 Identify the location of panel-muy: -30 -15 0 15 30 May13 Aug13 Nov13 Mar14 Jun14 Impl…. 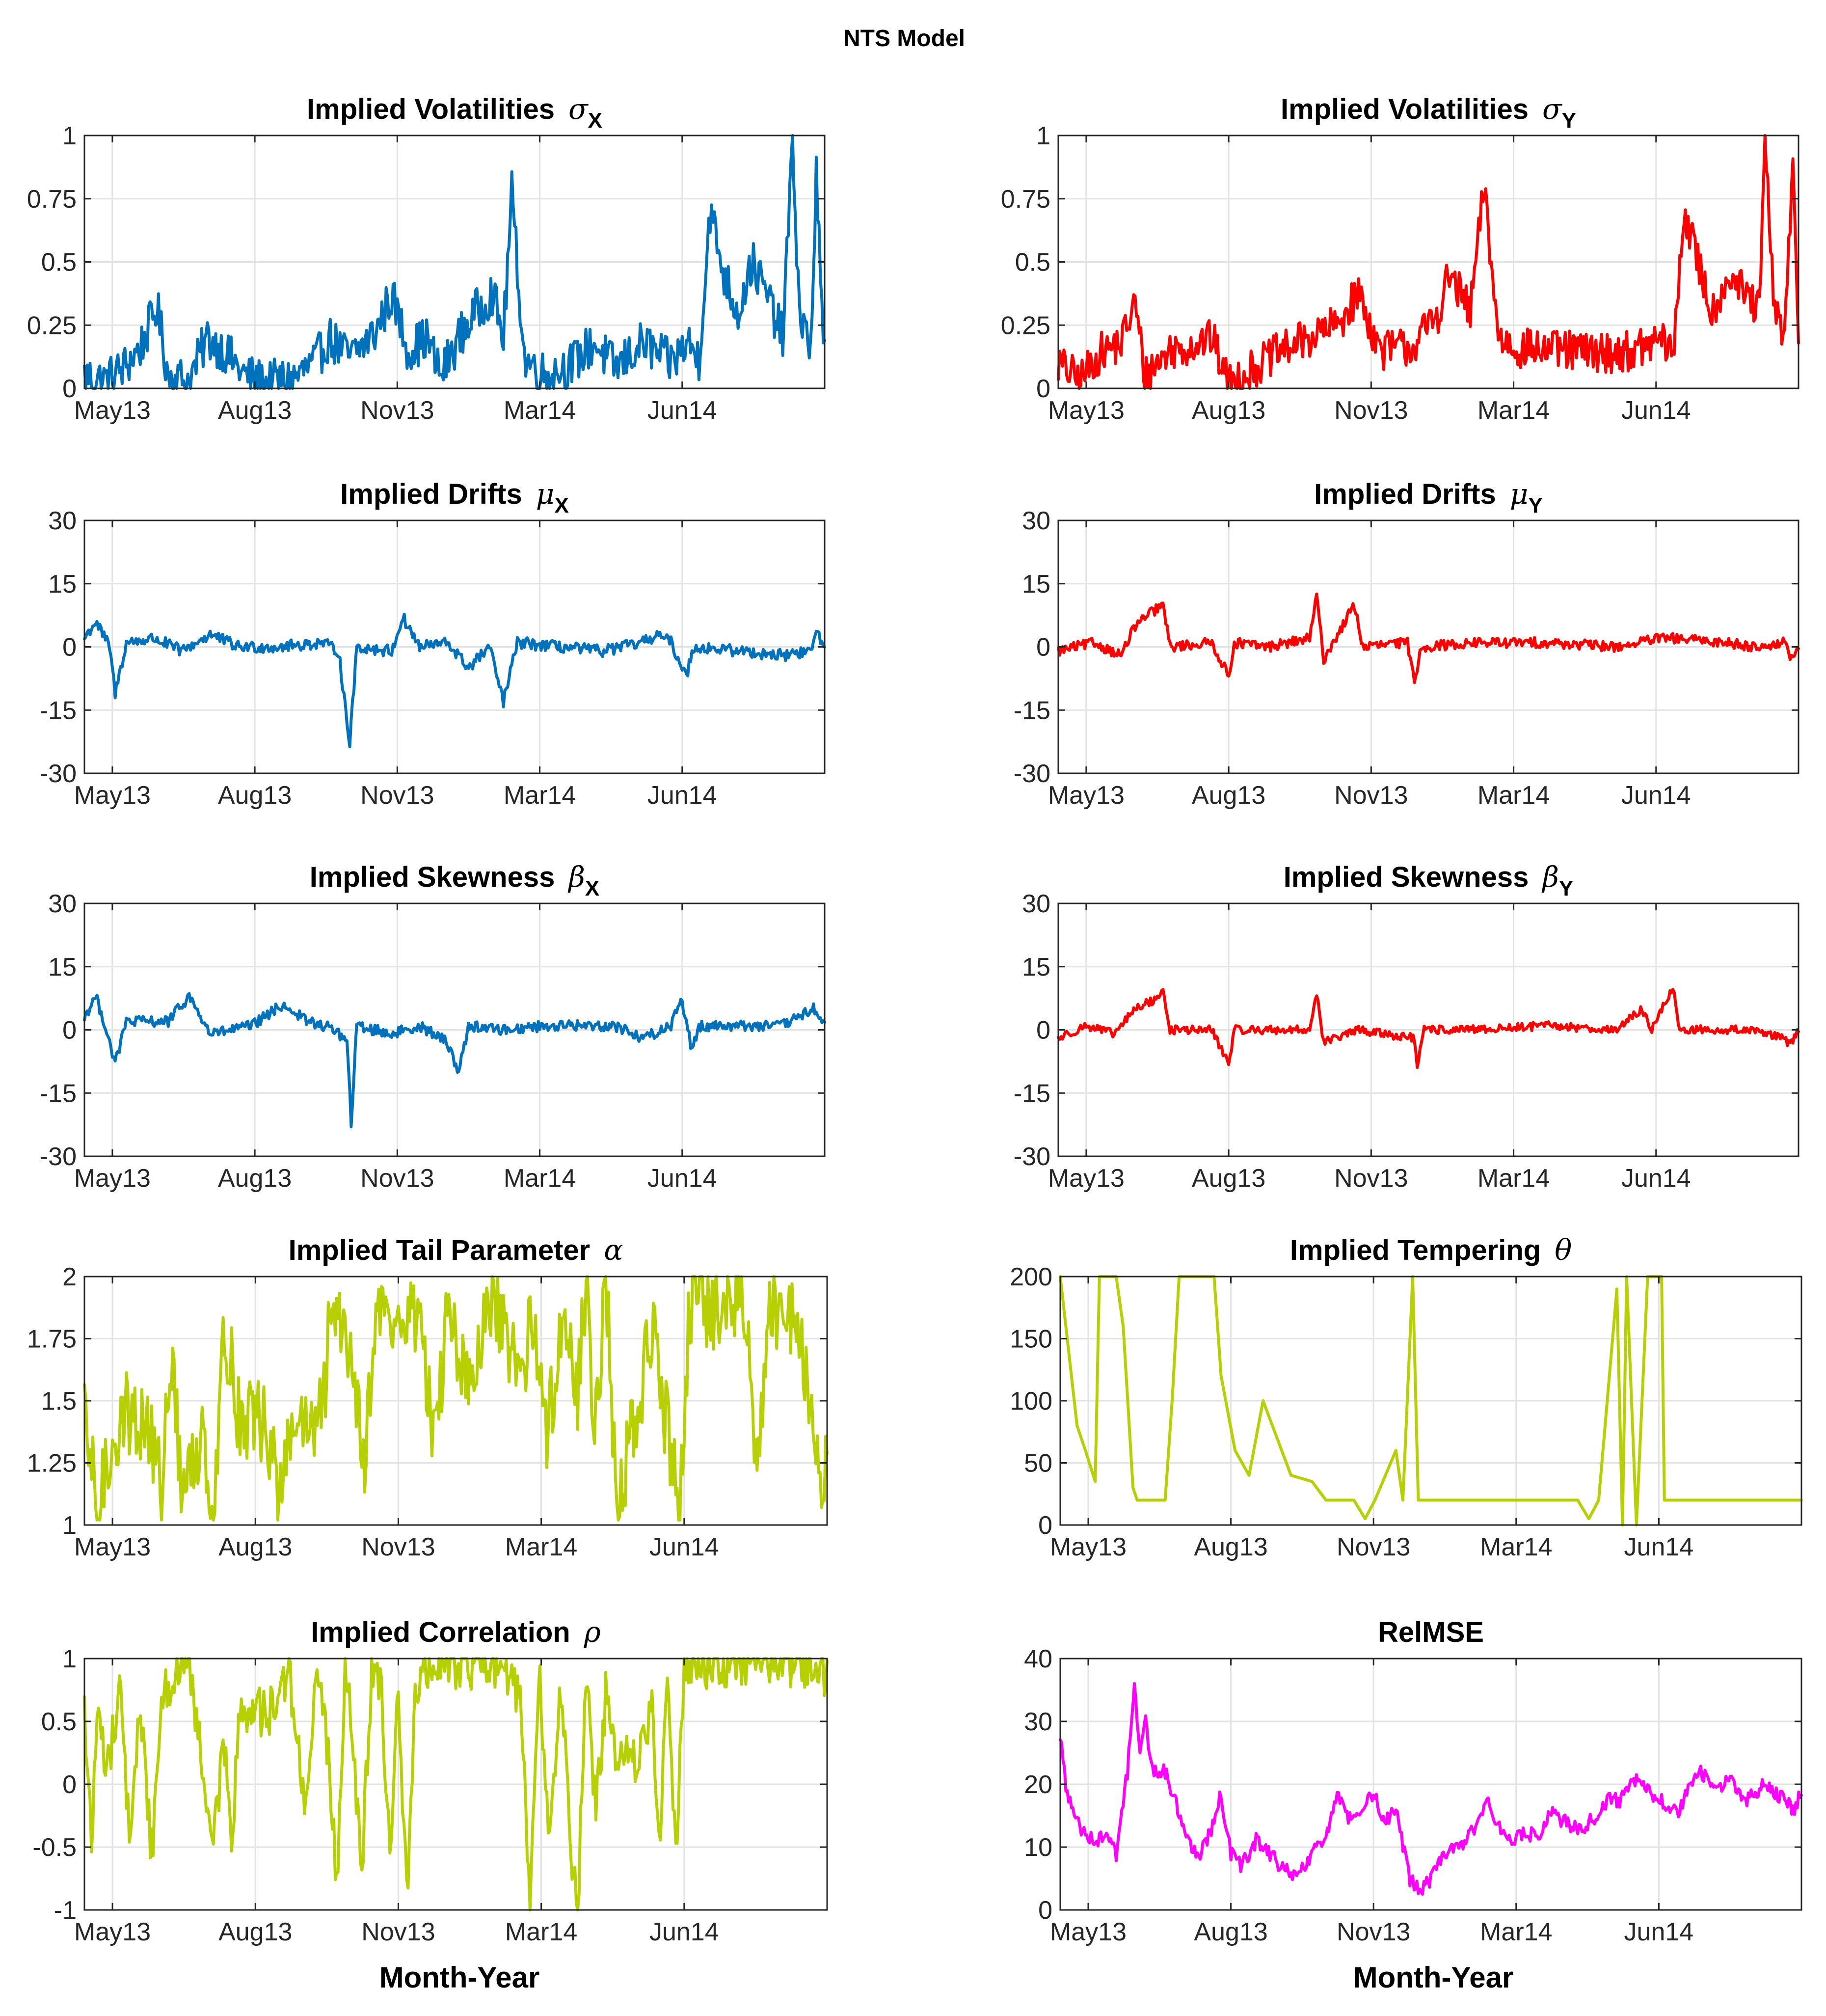
(1407, 643).